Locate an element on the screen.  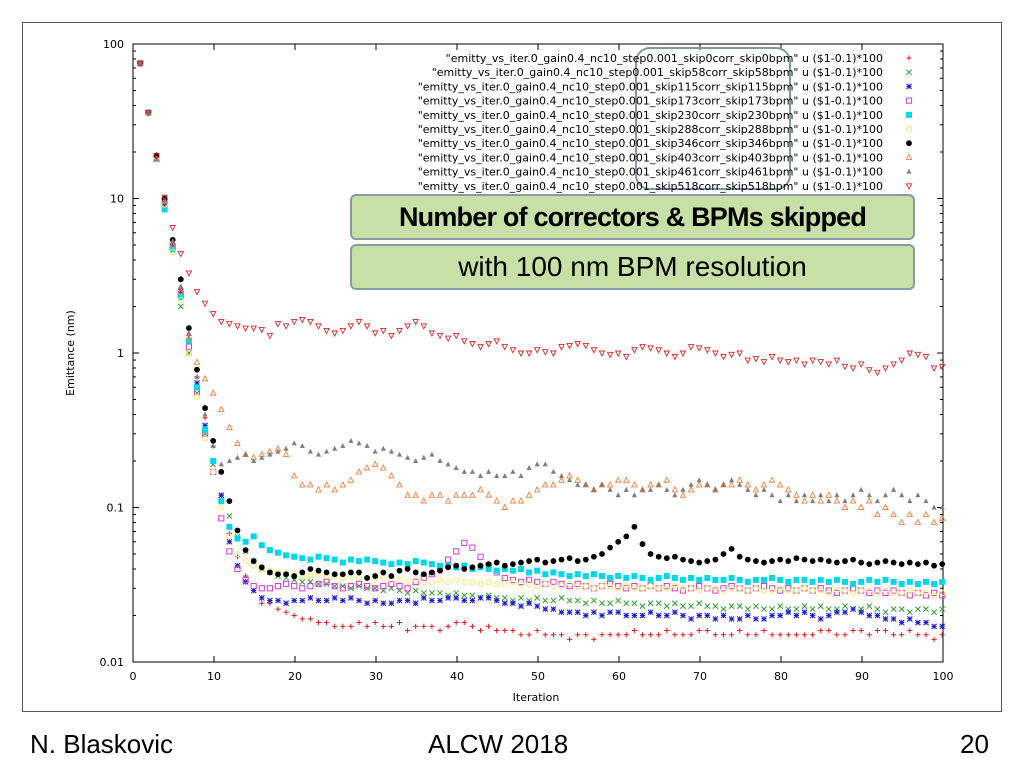
y-tick-label: 0.1 is located at coordinates (116, 508).